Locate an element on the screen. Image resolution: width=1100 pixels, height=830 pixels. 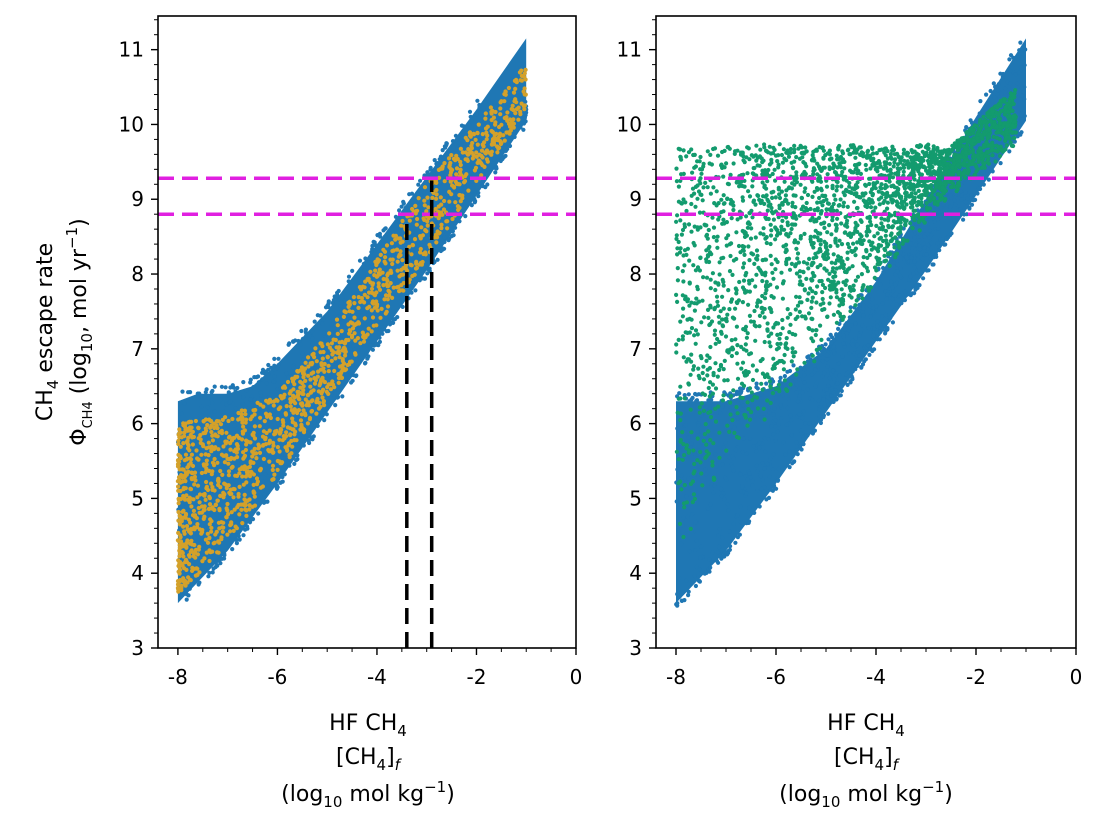
left-ytick-label: 9 is located at coordinates (137, 199).